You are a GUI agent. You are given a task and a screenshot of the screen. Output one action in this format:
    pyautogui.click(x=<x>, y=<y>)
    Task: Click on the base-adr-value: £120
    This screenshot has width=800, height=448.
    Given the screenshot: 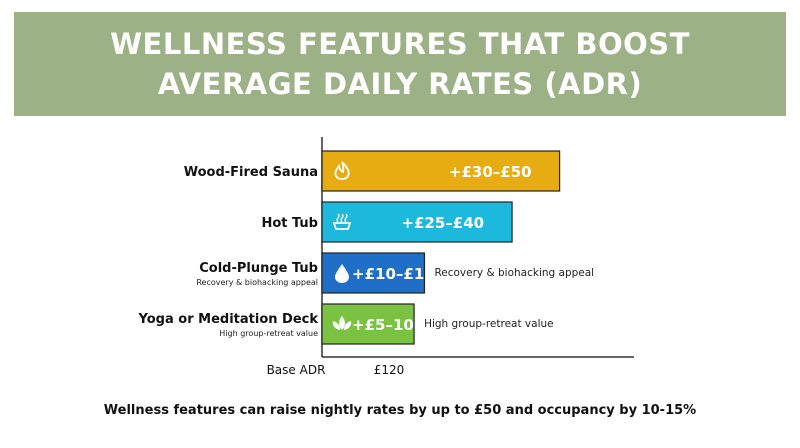 What is the action you would take?
    pyautogui.click(x=389, y=370)
    